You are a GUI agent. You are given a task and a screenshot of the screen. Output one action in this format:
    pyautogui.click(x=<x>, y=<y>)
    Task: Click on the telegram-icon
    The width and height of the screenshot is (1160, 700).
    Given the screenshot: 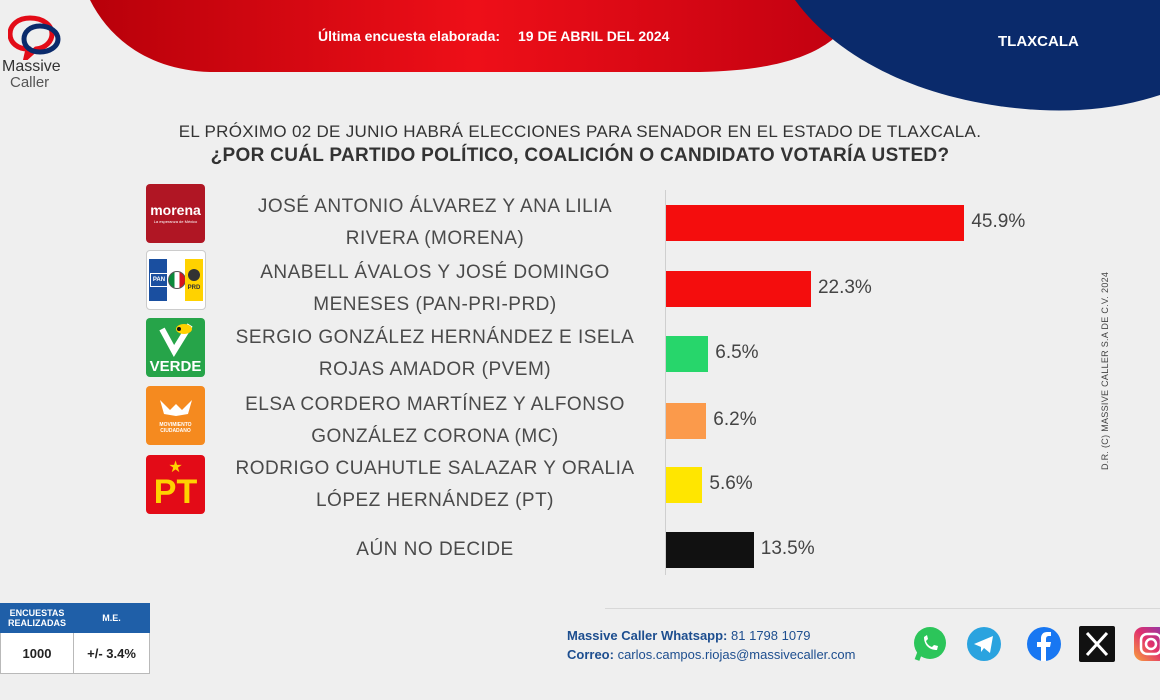 What is the action you would take?
    pyautogui.click(x=984, y=644)
    